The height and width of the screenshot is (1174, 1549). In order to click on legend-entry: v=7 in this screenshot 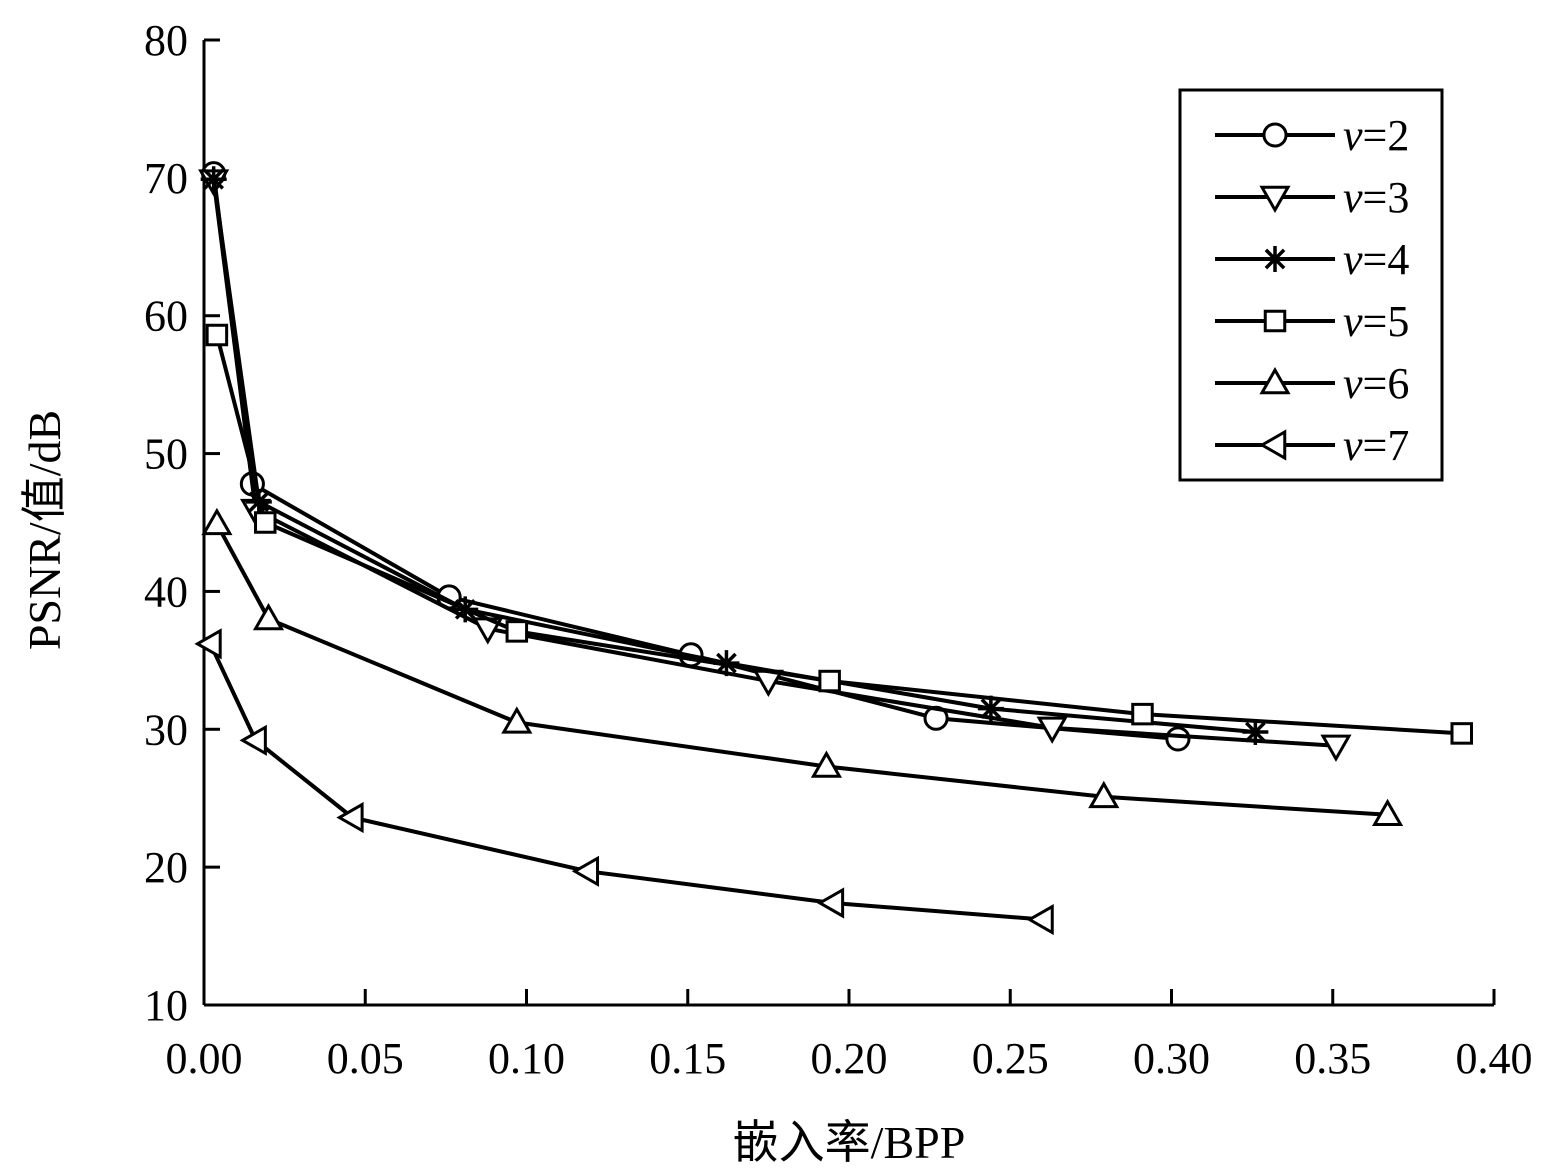, I will do `click(1312, 445)`.